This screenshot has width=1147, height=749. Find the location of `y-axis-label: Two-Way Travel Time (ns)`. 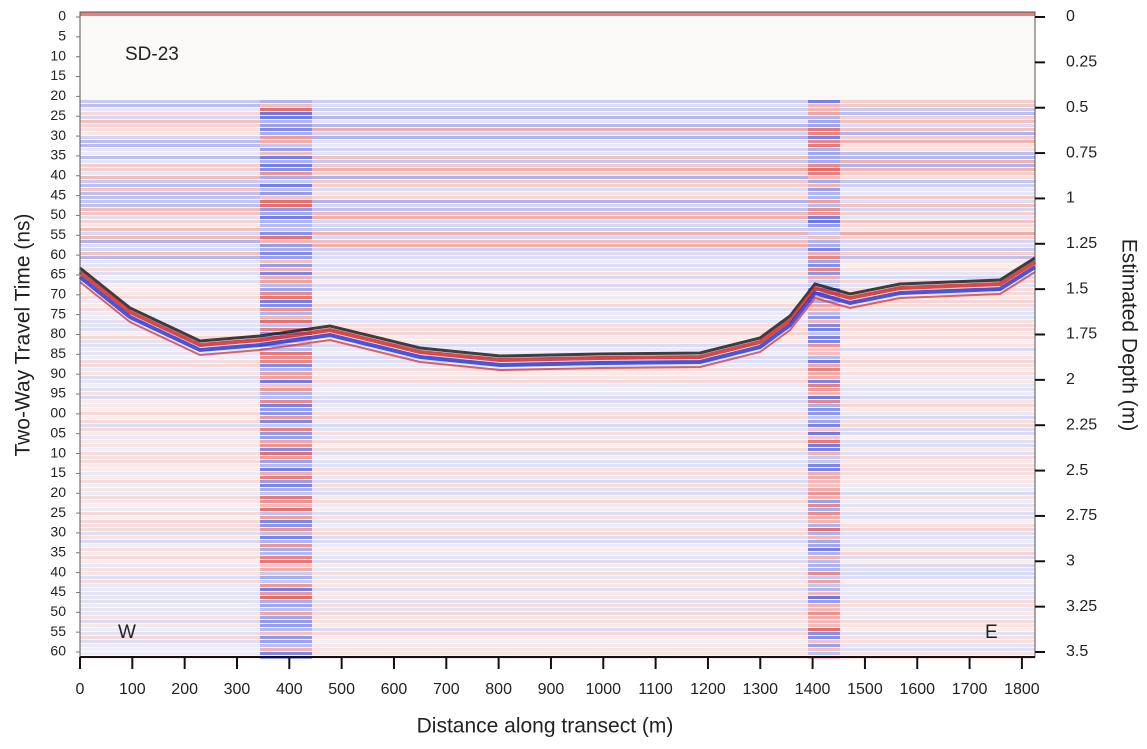

y-axis-label: Two-Way Travel Time (ns) is located at coordinates (23, 334).